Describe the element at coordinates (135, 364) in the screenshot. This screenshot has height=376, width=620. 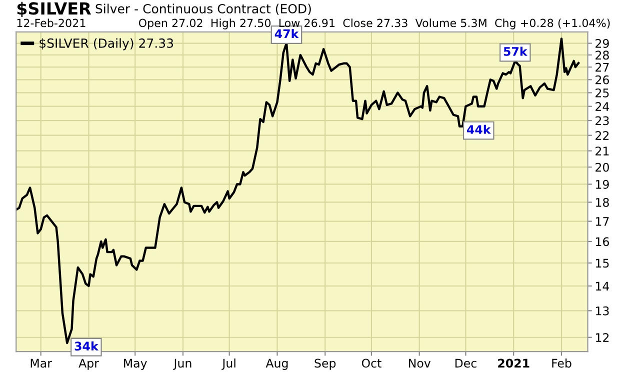
I see `x-tick-label: May` at that location.